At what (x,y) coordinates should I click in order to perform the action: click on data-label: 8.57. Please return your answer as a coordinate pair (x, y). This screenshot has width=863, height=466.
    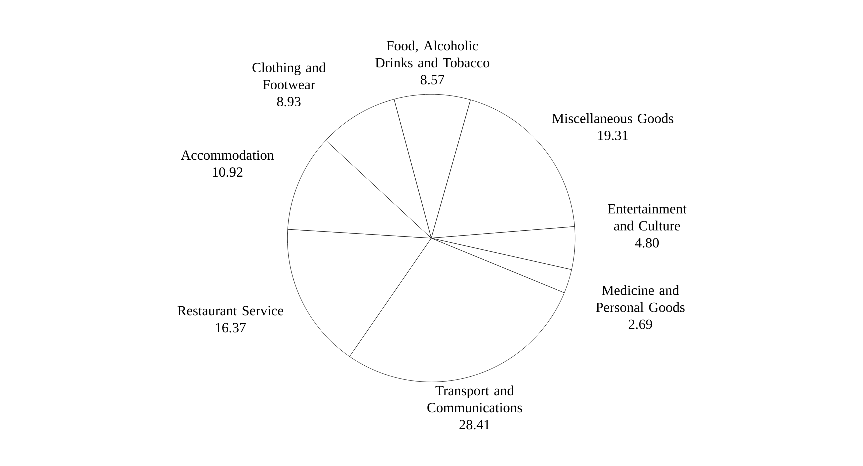
    Looking at the image, I should click on (432, 80).